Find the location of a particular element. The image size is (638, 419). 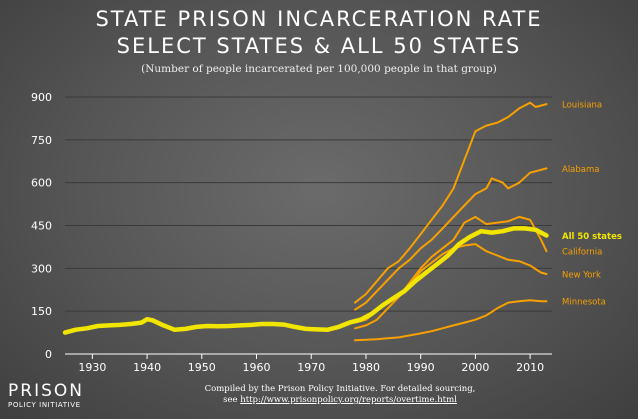

credit-see: see is located at coordinates (232, 400).